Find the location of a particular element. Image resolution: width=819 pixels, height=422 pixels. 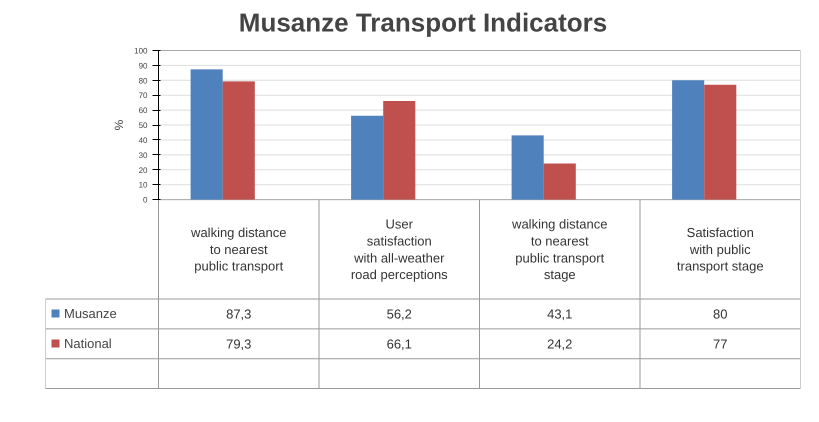

y-tick-label: 70 is located at coordinates (143, 95).